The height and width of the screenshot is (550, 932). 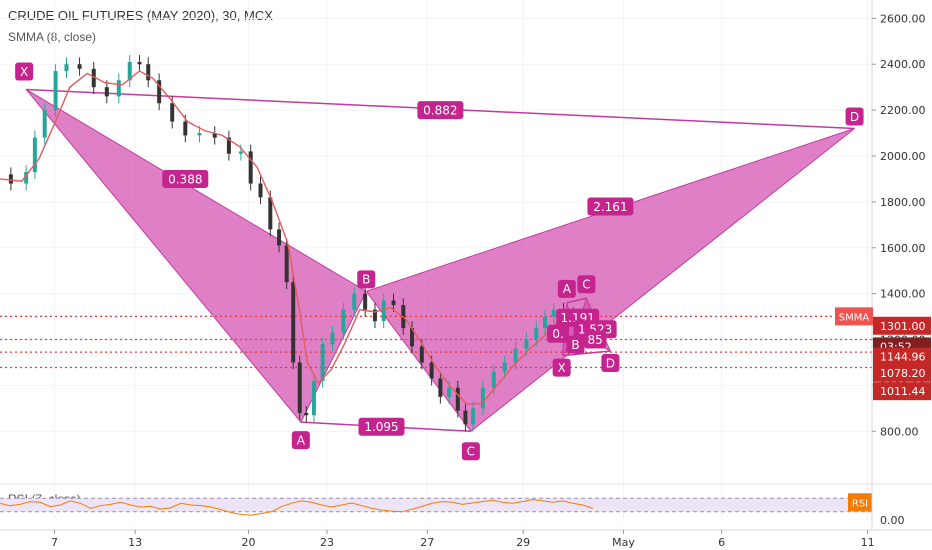 I want to click on pattern-1-ratio-label-text: 85, so click(x=594, y=340).